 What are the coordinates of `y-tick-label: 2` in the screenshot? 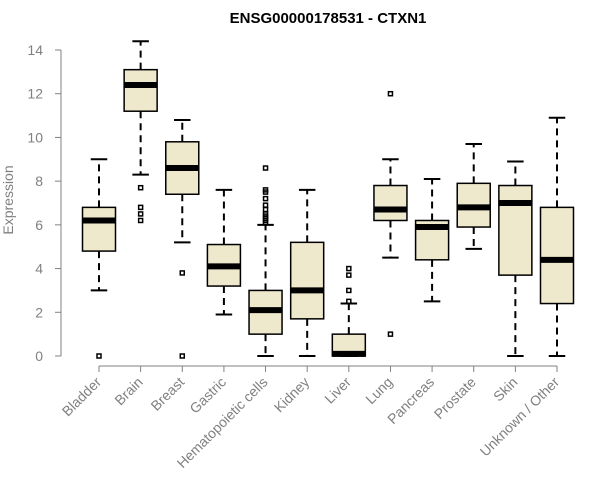 It's located at (39, 312).